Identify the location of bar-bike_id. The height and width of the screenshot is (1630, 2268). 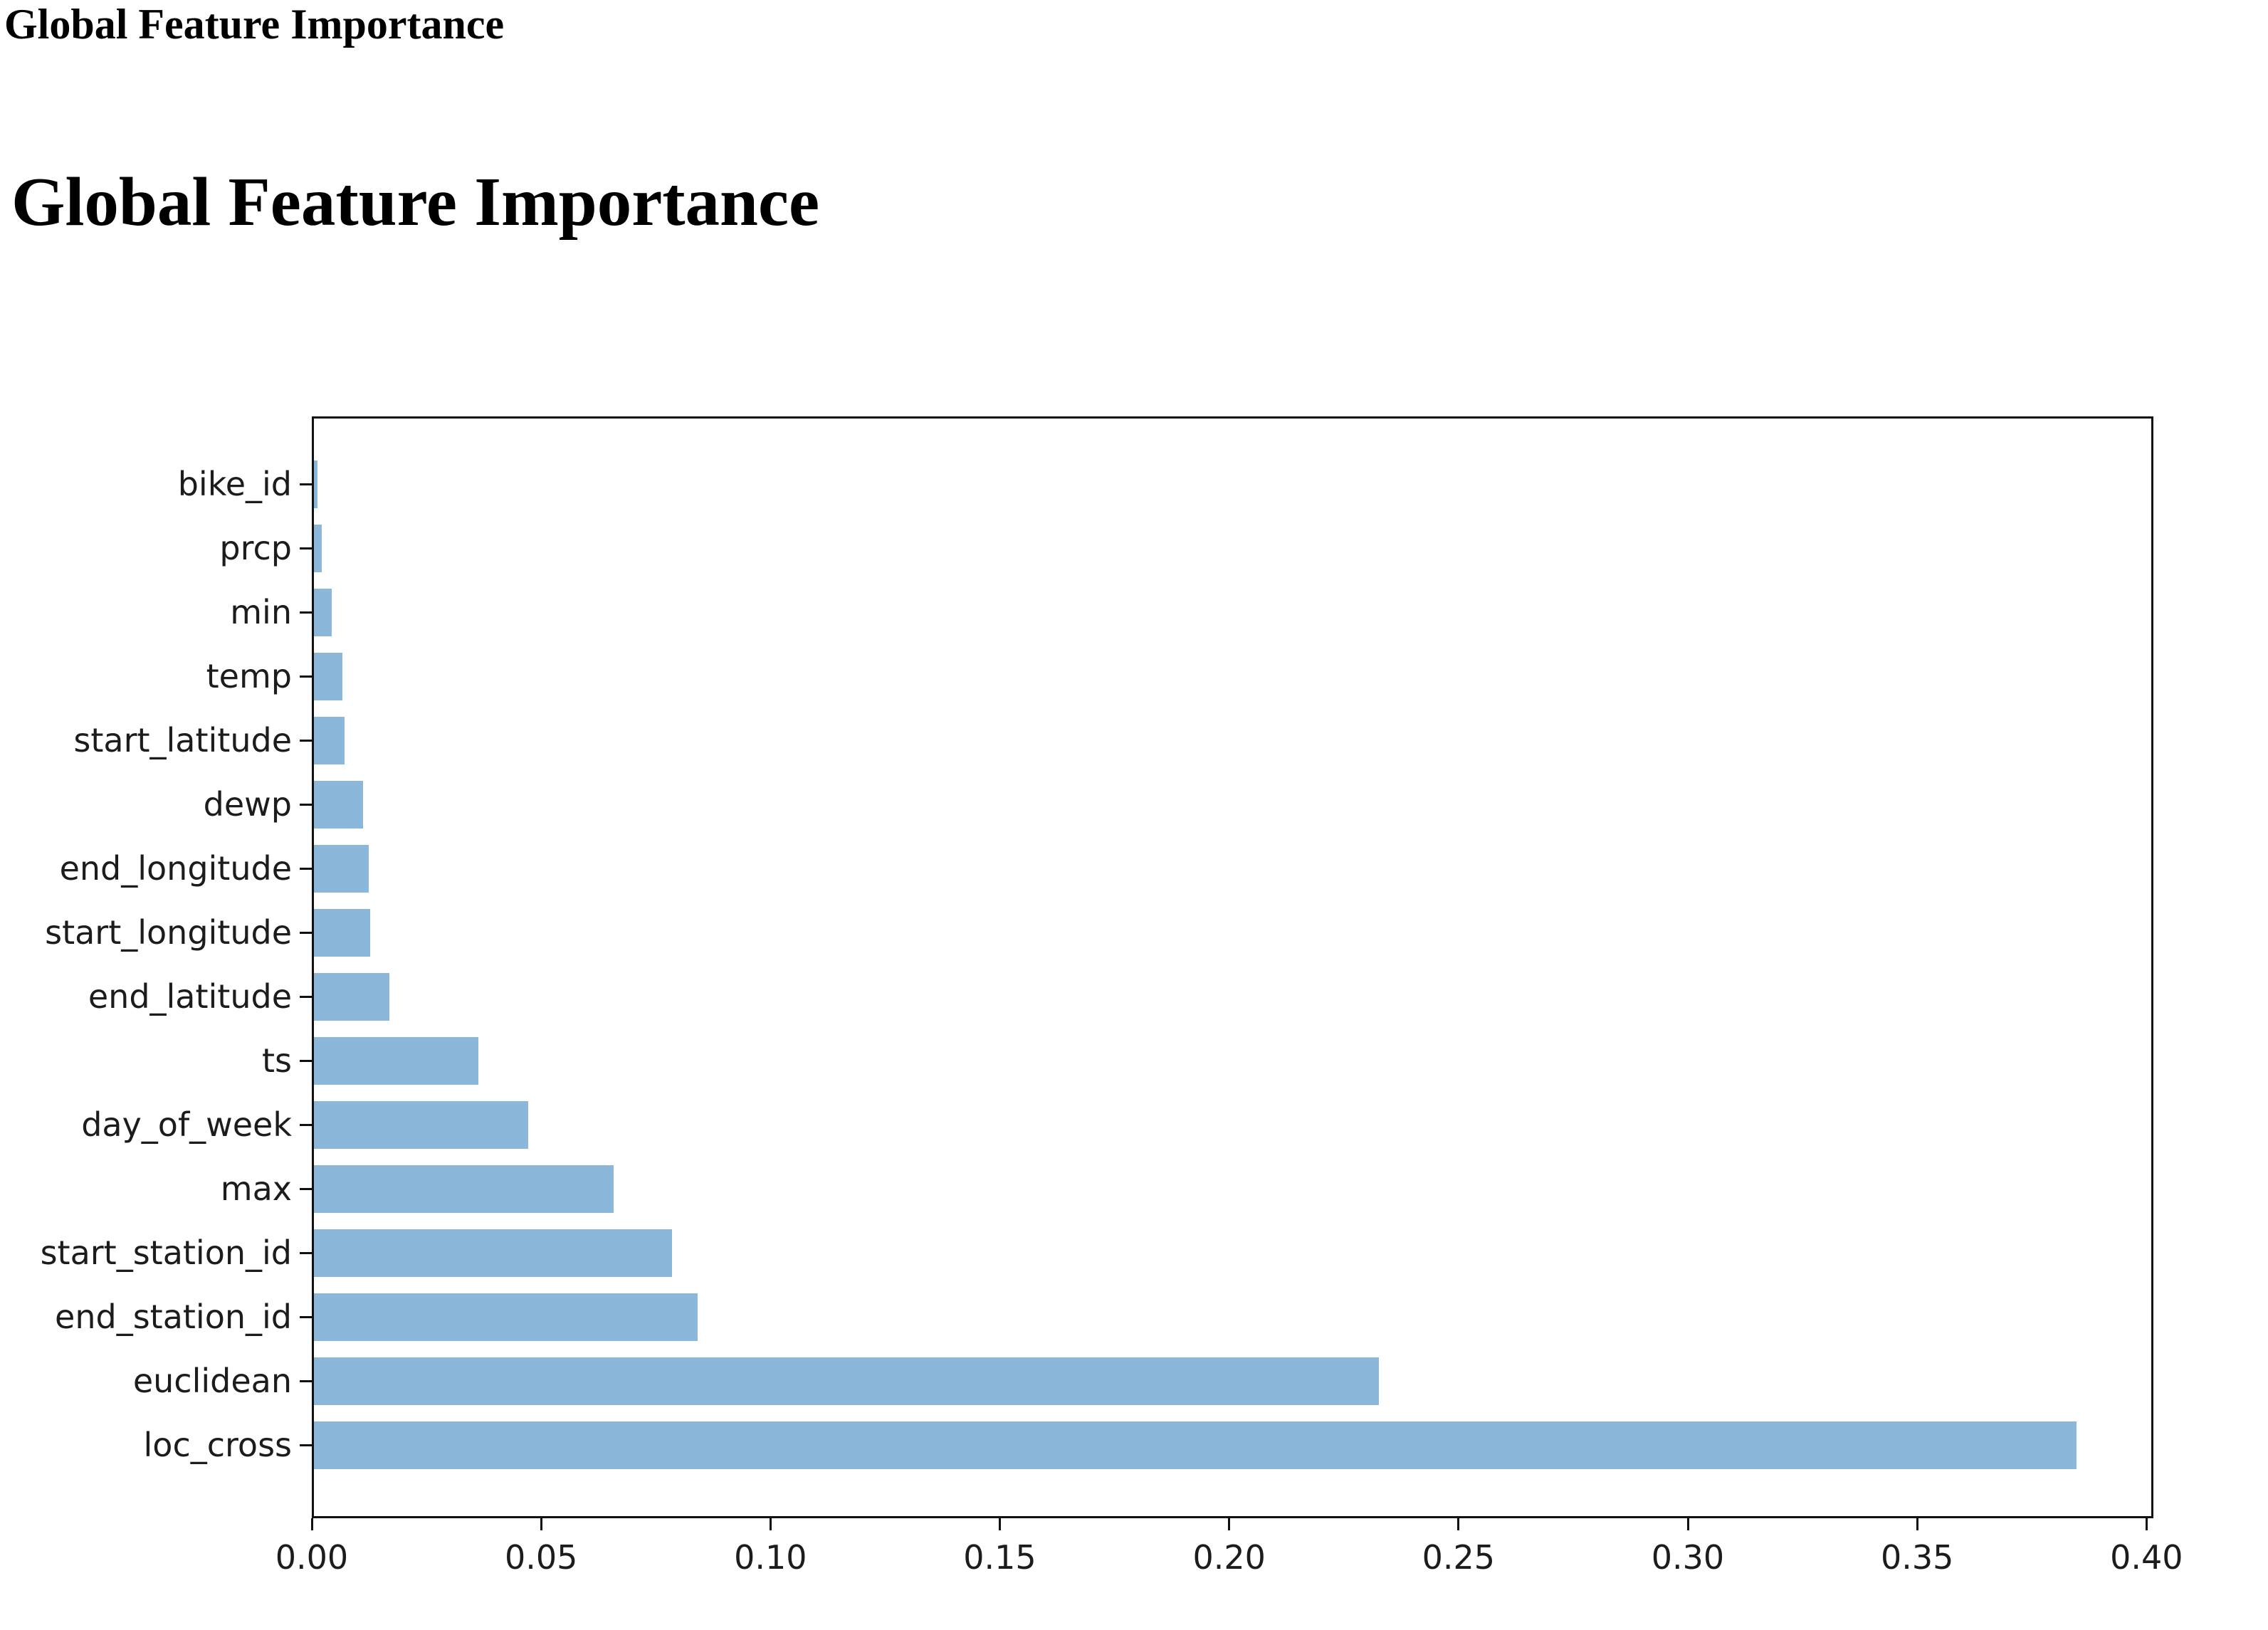
(314, 484).